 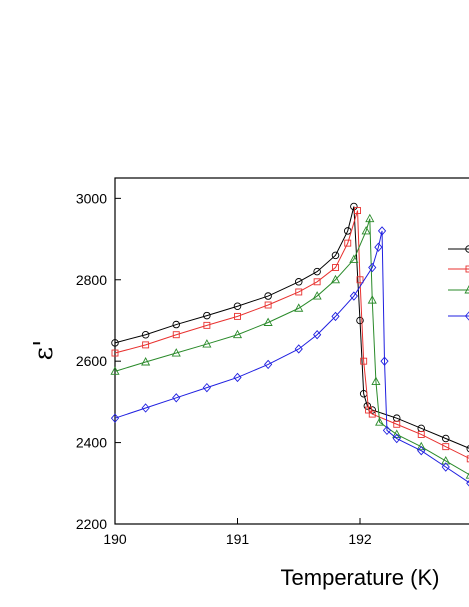 What do you see at coordinates (91, 443) in the screenshot?
I see `y-tick-label: 2400` at bounding box center [91, 443].